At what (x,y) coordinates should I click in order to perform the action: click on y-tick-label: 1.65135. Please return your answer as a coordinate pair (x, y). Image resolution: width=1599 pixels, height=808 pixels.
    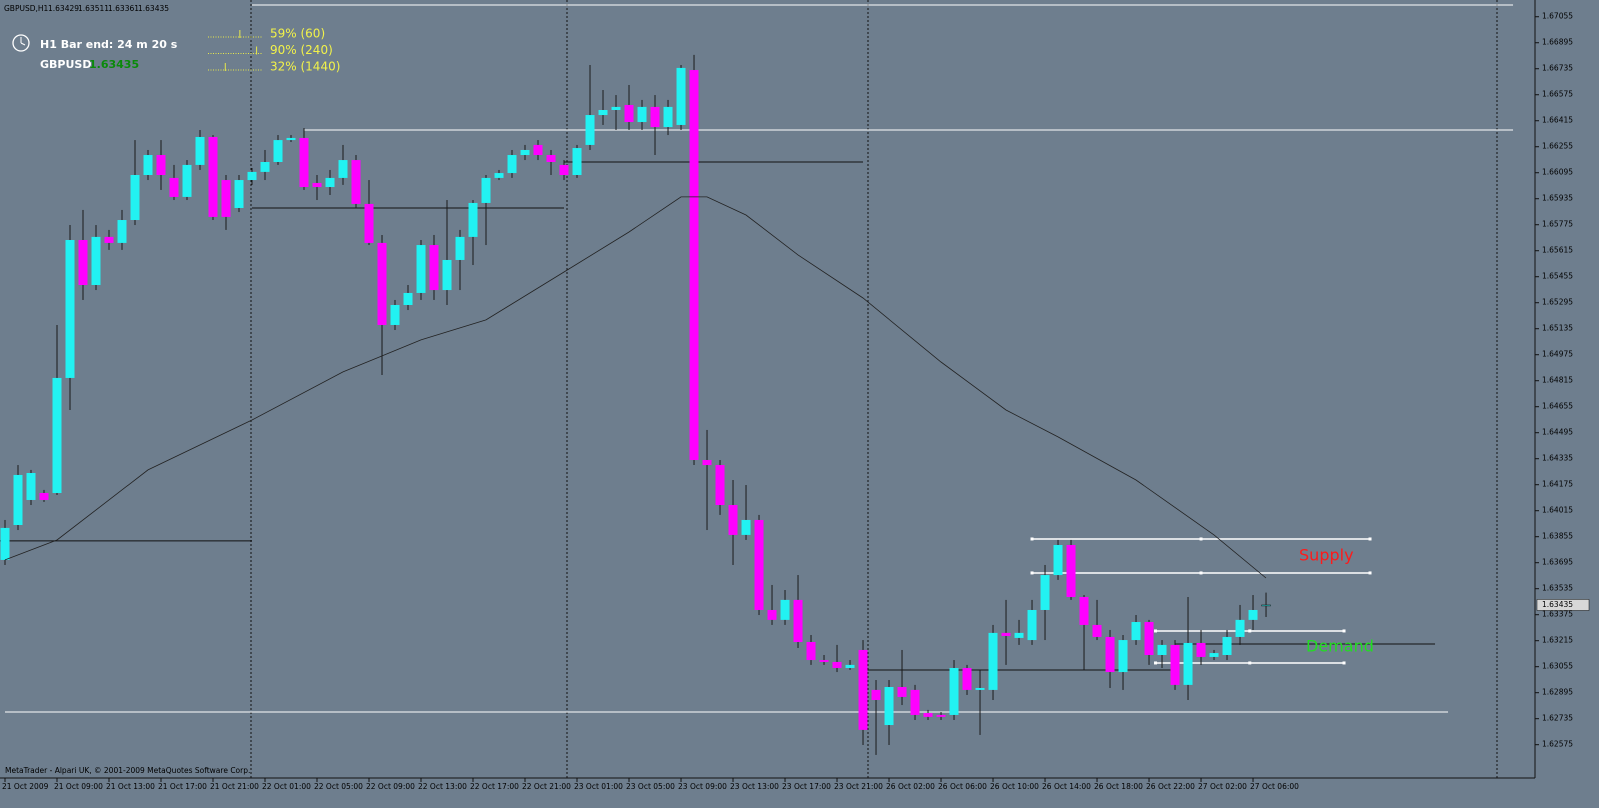
    Looking at the image, I should click on (1557, 328).